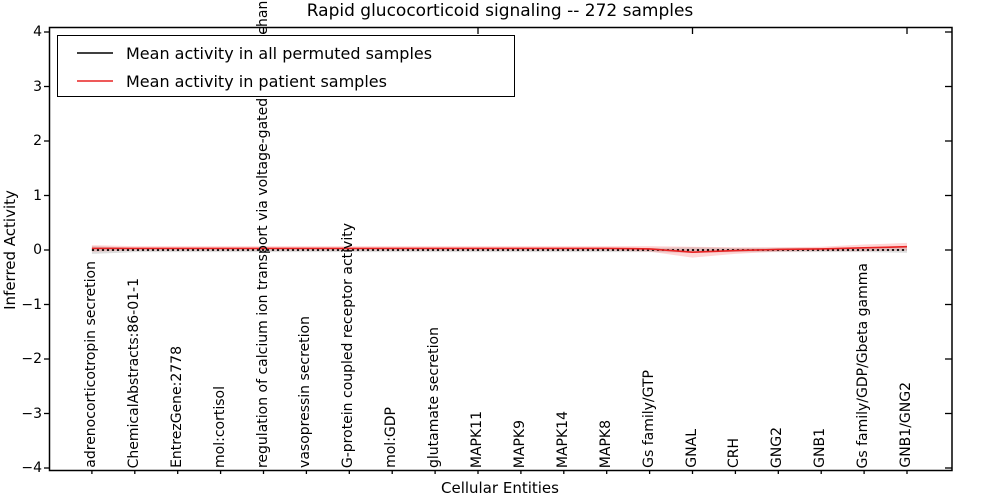 This screenshot has height=500, width=1000. Describe the element at coordinates (279, 53) in the screenshot. I see `legend-label-permuted: Mean activity in all permuted samples` at that location.